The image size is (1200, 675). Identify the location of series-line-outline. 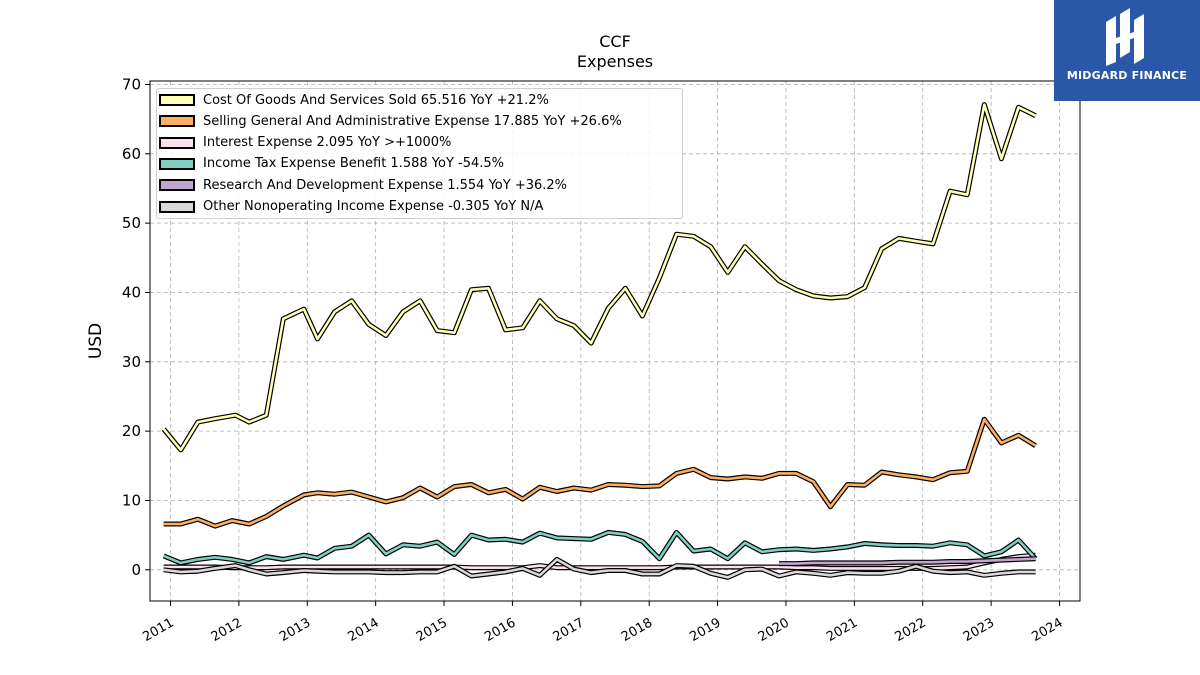
(600, 472).